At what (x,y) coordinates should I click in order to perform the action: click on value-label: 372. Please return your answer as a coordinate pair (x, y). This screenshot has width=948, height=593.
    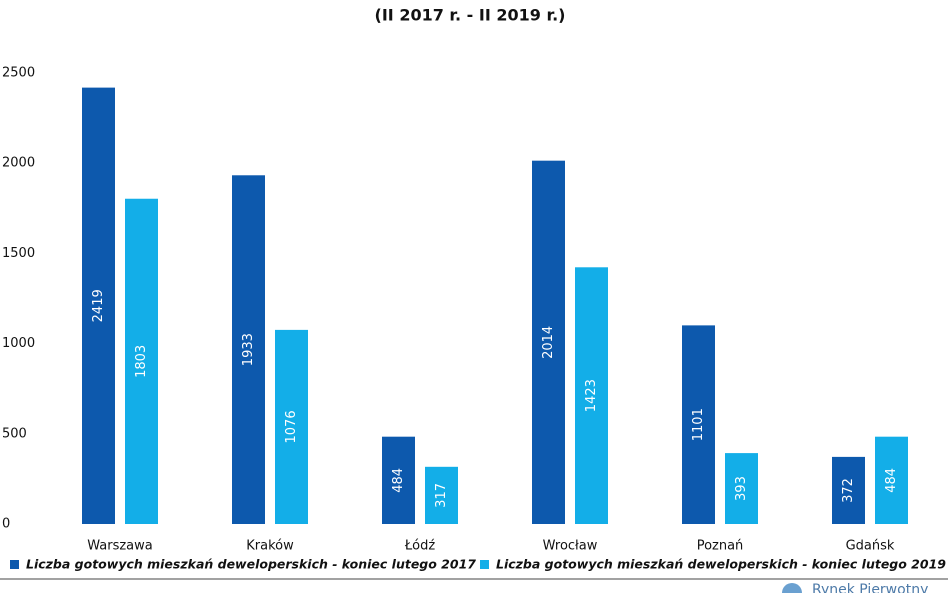
    Looking at the image, I should click on (848, 490).